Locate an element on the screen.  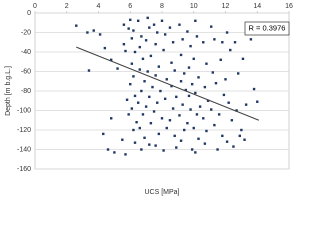
annotation-box is located at coordinates (267, 28).